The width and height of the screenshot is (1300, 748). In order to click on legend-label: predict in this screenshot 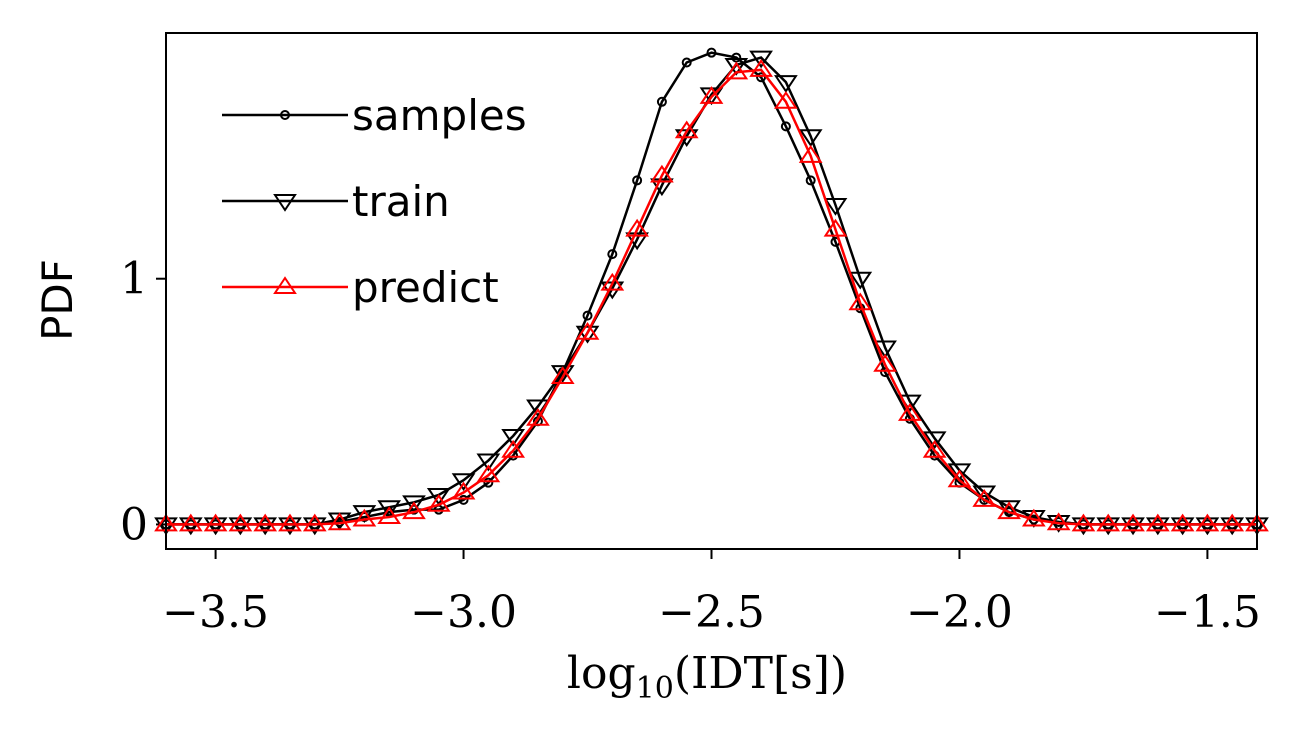, I will do `click(425, 287)`.